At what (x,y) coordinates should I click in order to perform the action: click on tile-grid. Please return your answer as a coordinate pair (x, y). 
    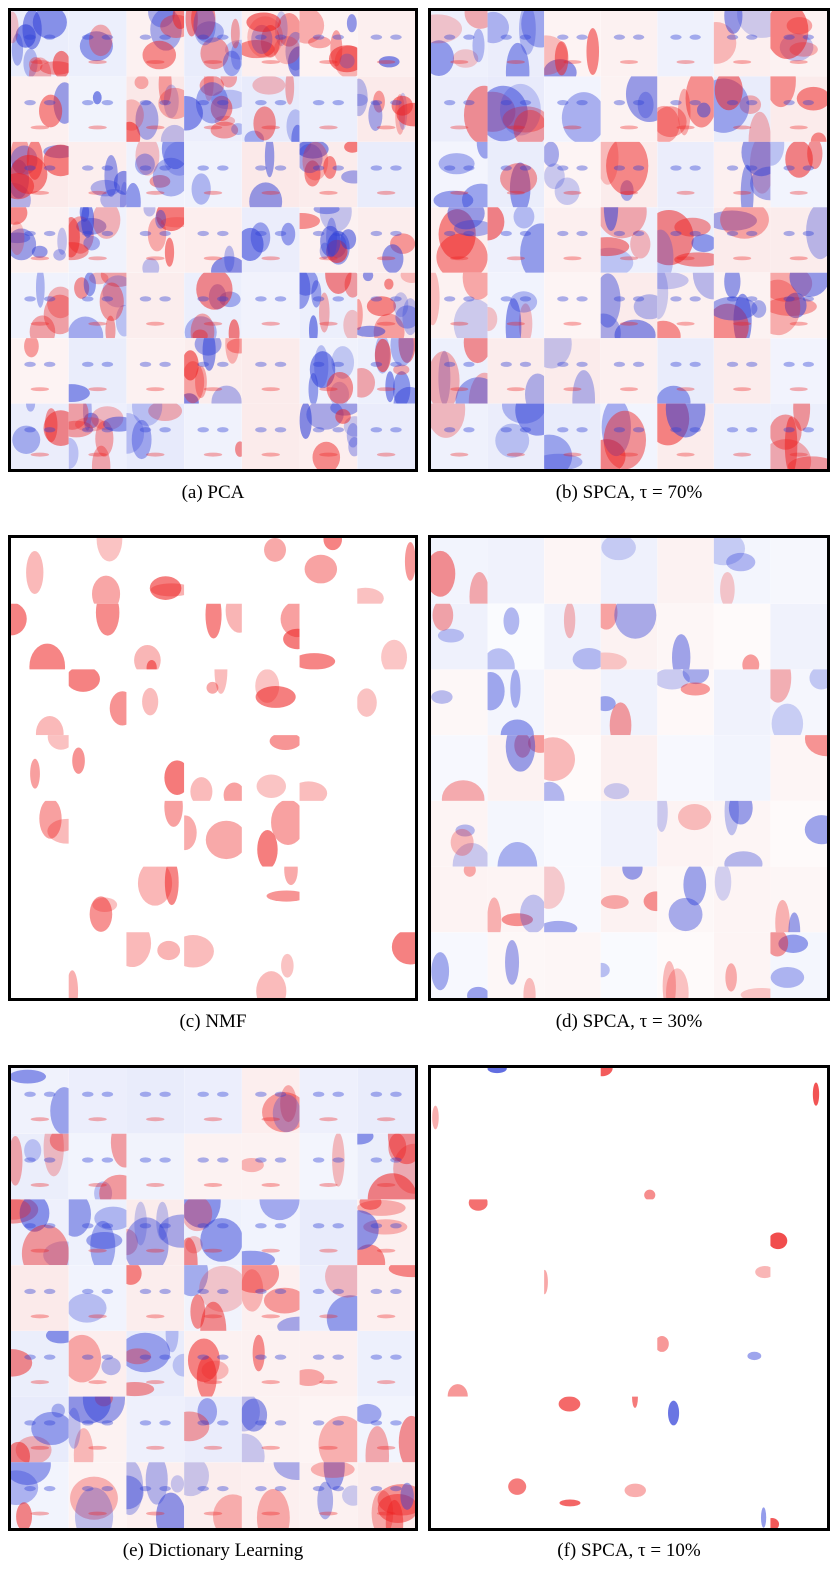
    Looking at the image, I should click on (213, 240).